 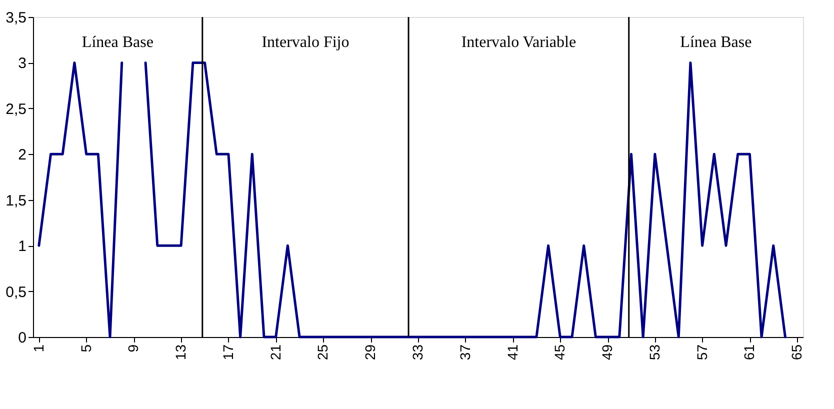 I want to click on x-tick-label: 37, so click(x=464, y=352).